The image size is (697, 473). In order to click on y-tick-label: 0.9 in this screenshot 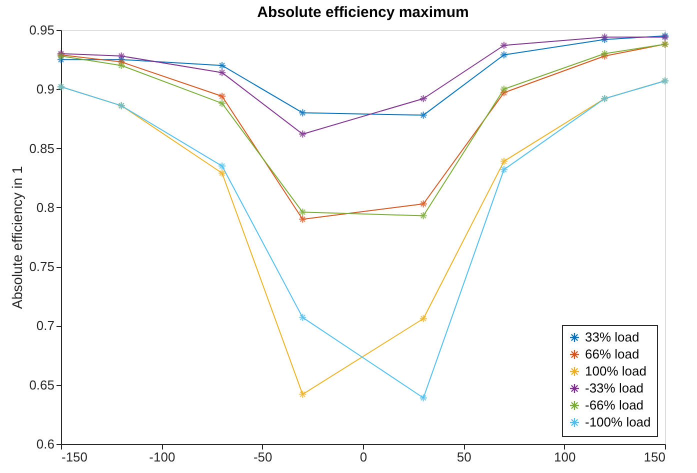, I will do `click(45, 89)`.